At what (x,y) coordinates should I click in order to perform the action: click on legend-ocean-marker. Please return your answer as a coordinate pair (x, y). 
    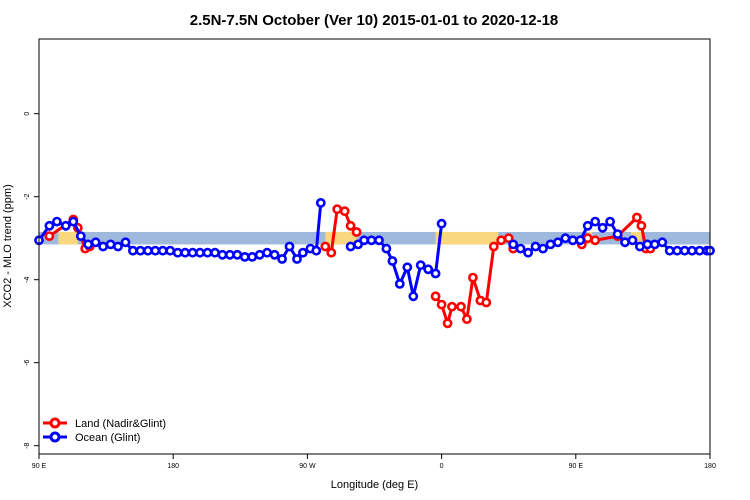
    Looking at the image, I should click on (55, 437).